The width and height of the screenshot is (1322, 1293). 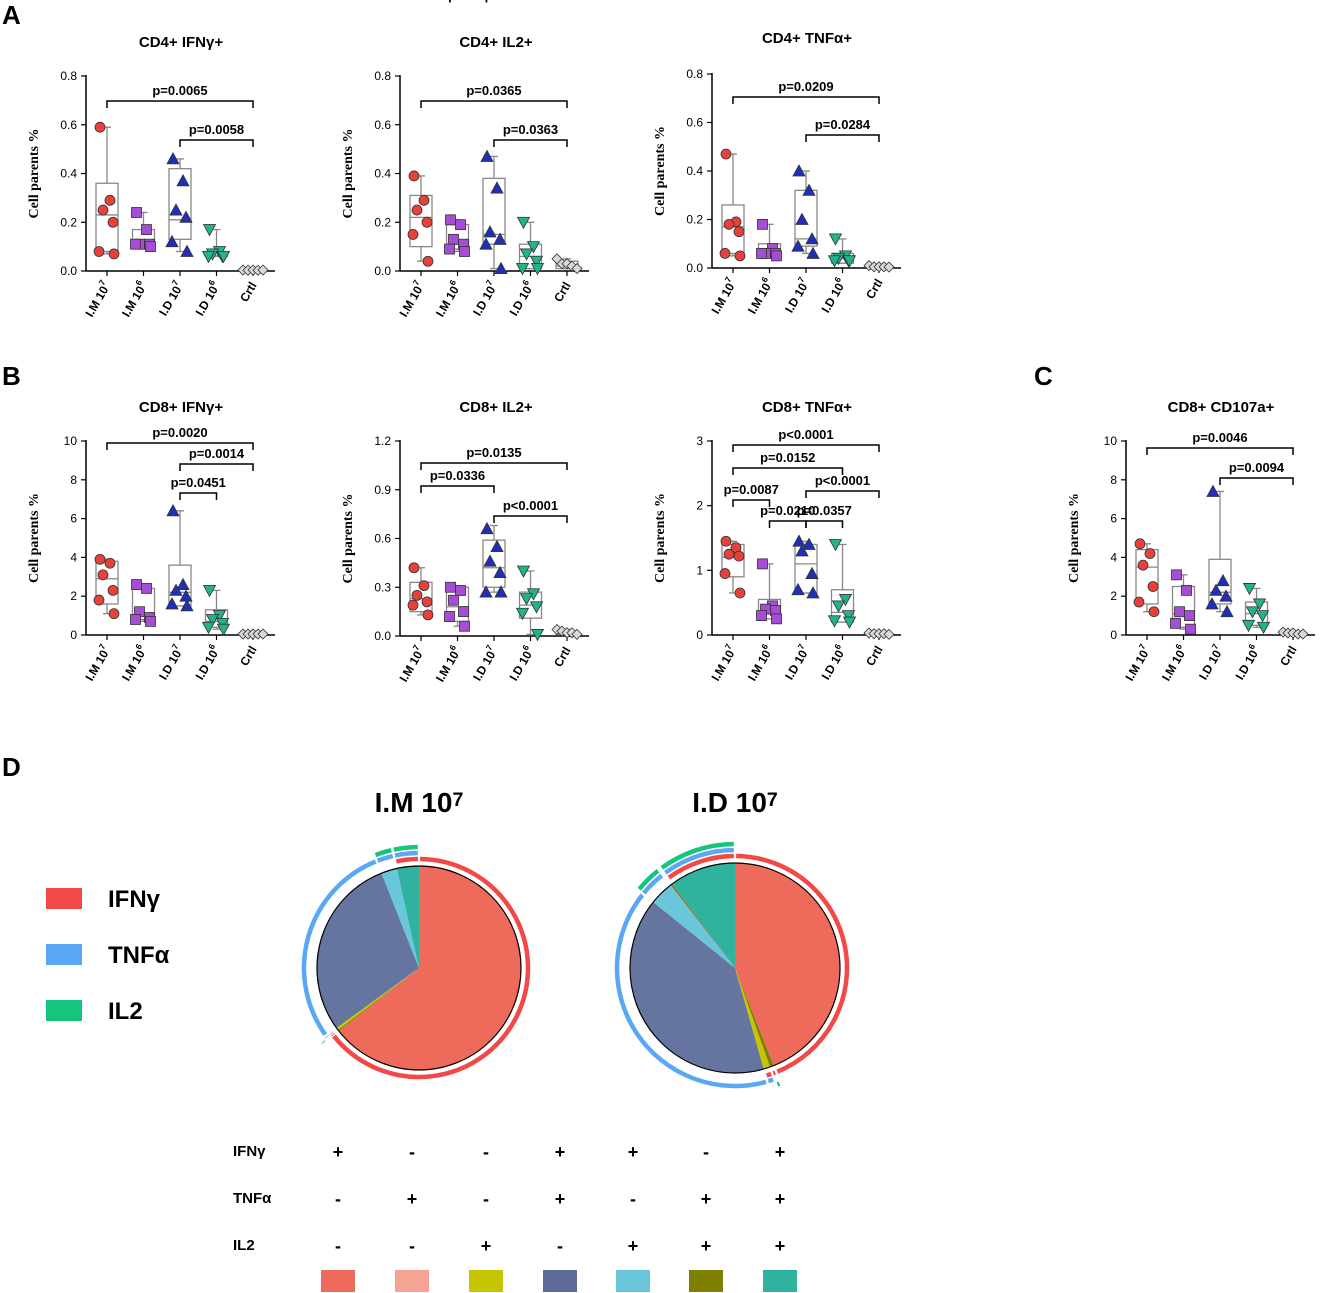 What do you see at coordinates (382, 76) in the screenshot?
I see `y-tick-label: 0.8` at bounding box center [382, 76].